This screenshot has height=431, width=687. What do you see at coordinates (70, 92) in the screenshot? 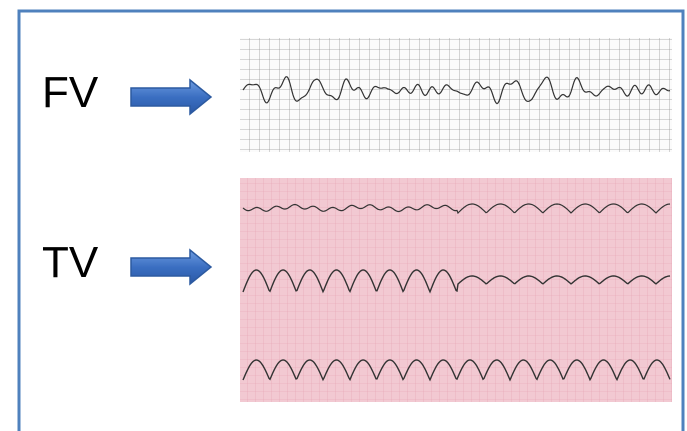
I see `fv-label: FV` at bounding box center [70, 92].